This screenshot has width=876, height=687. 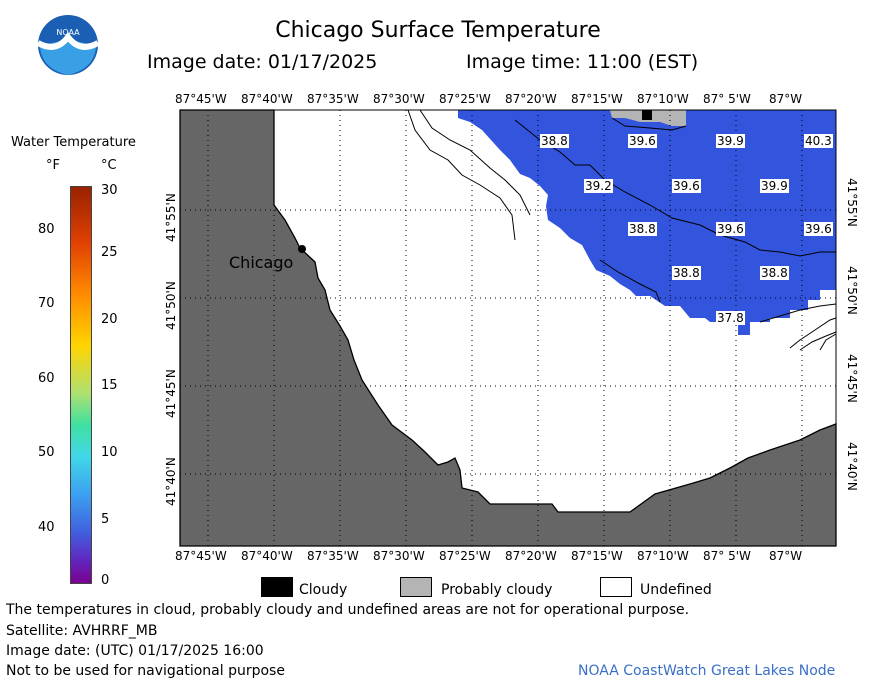 What do you see at coordinates (262, 62) in the screenshot?
I see `image-date: Image date: 01/17/2025` at bounding box center [262, 62].